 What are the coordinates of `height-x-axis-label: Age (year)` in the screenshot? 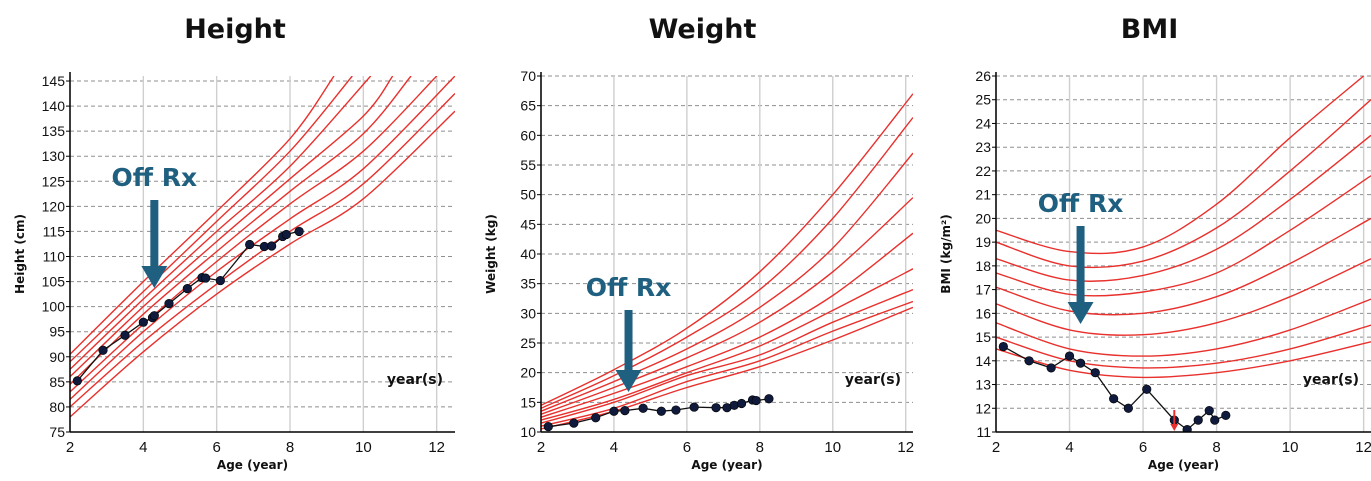 It's located at (252, 465).